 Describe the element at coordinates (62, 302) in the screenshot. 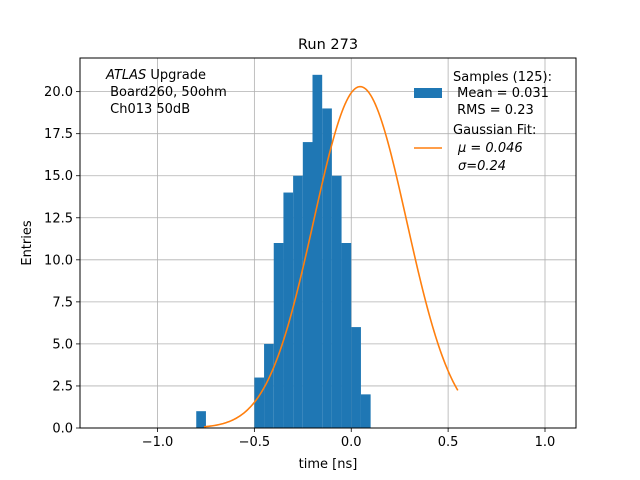

I see `y-tick-label: 7.5` at that location.